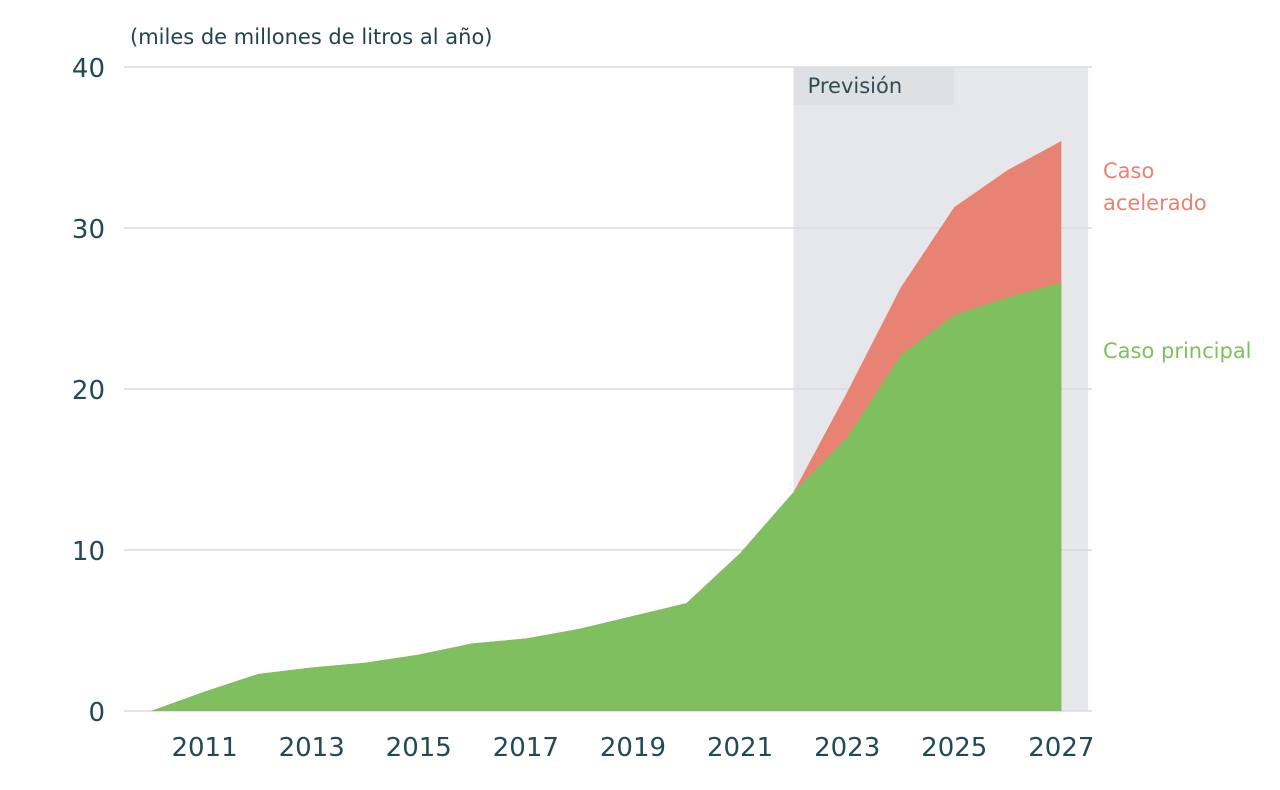  Describe the element at coordinates (1177, 351) in the screenshot. I see `main-case-label: Caso principal` at that location.